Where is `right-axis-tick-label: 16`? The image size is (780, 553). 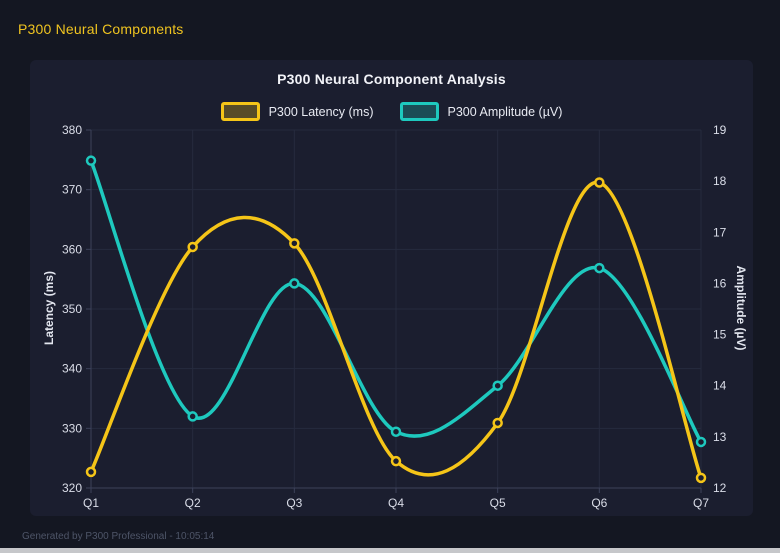
right-axis-tick-label: 16 is located at coordinates (720, 283).